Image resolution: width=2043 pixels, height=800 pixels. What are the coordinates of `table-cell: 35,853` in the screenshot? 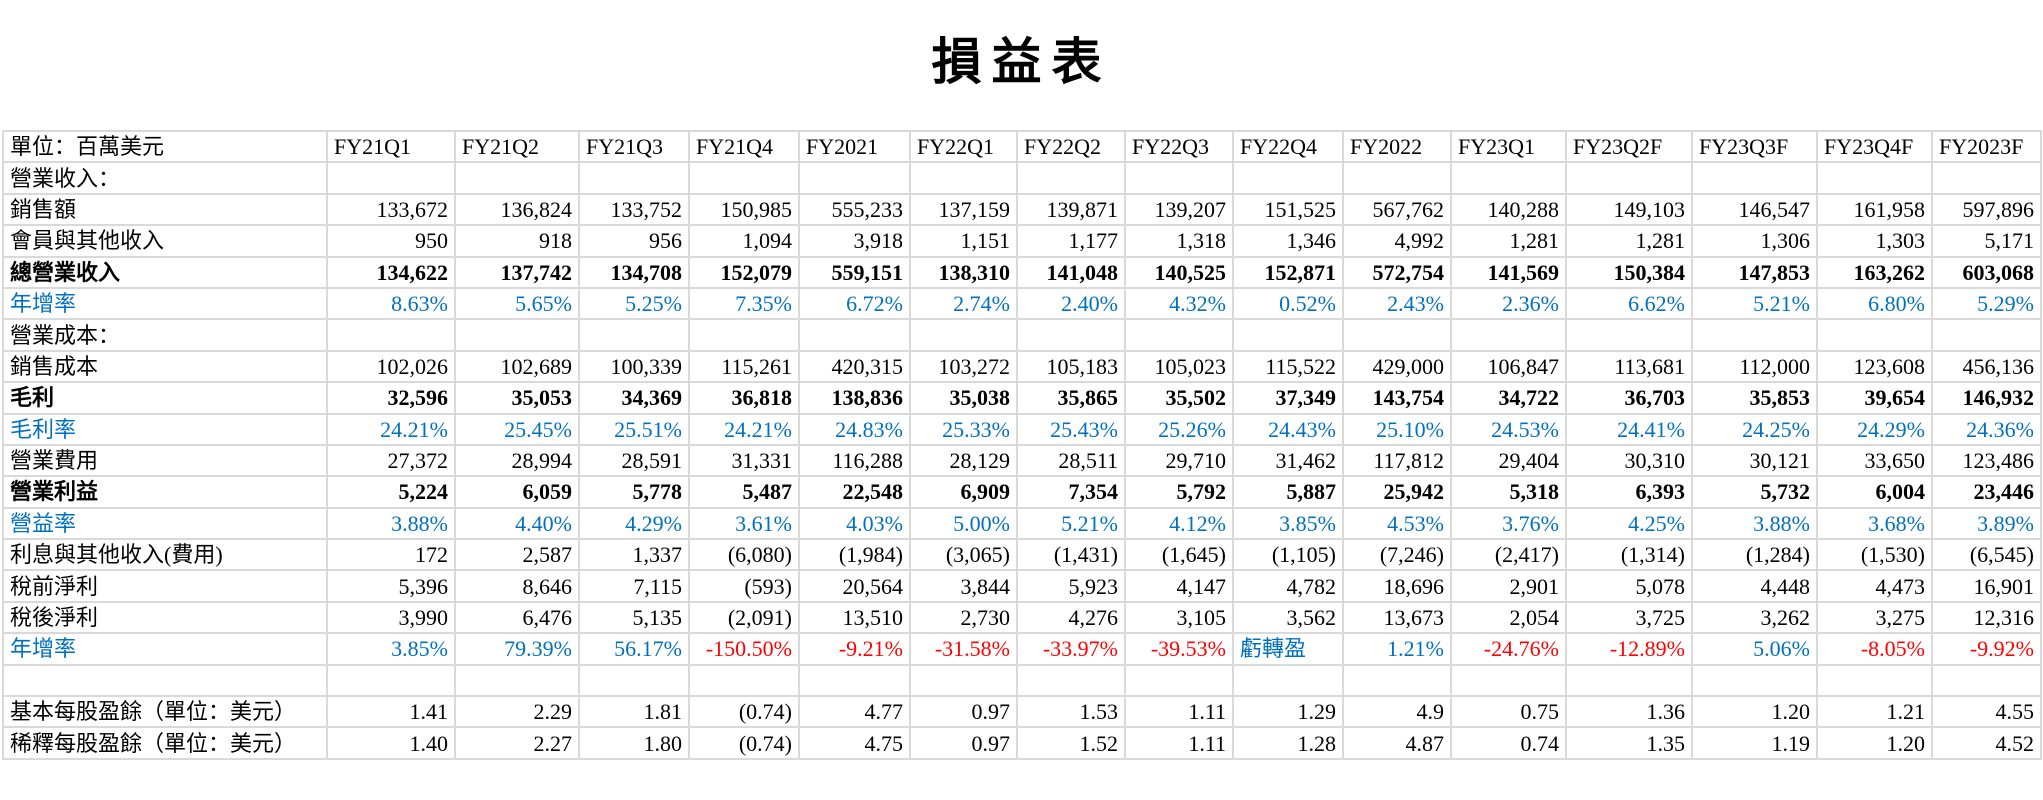 It's located at (1754, 398).